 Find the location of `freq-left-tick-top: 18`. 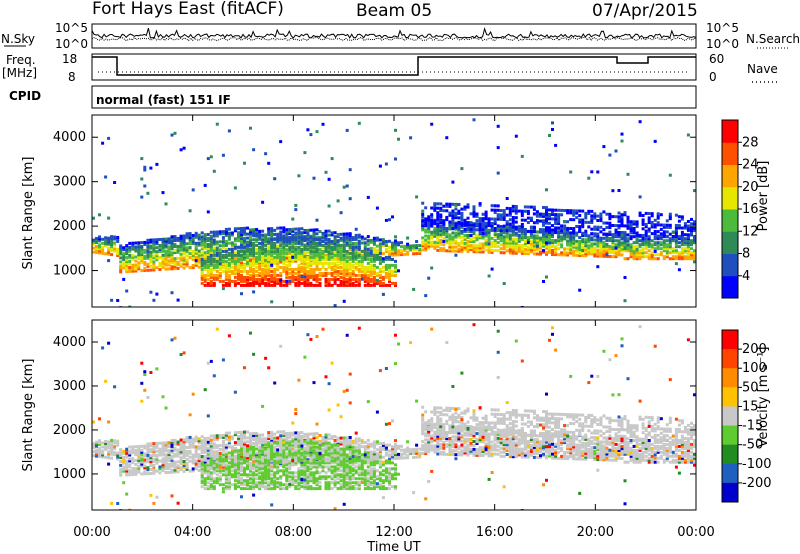

freq-left-tick-top: 18 is located at coordinates (69, 59).